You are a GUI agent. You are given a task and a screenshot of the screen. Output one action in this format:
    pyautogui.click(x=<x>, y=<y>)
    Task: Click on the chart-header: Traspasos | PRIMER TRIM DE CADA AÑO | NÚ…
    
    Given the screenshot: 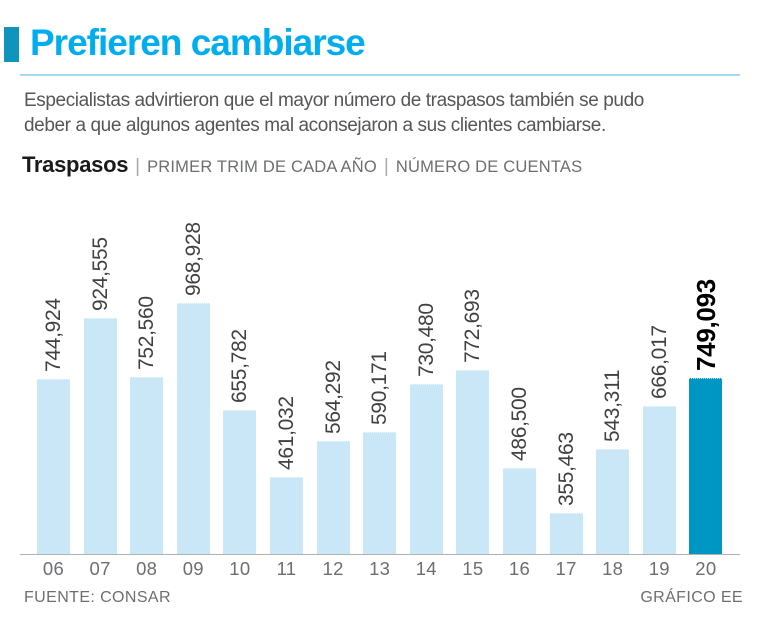 What is the action you would take?
    pyautogui.click(x=302, y=165)
    